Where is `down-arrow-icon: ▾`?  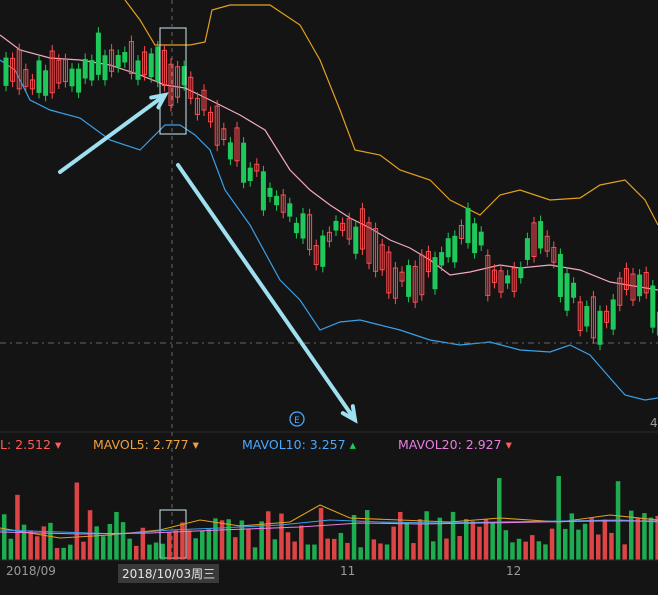 down-arrow-icon: ▾ is located at coordinates (58, 444).